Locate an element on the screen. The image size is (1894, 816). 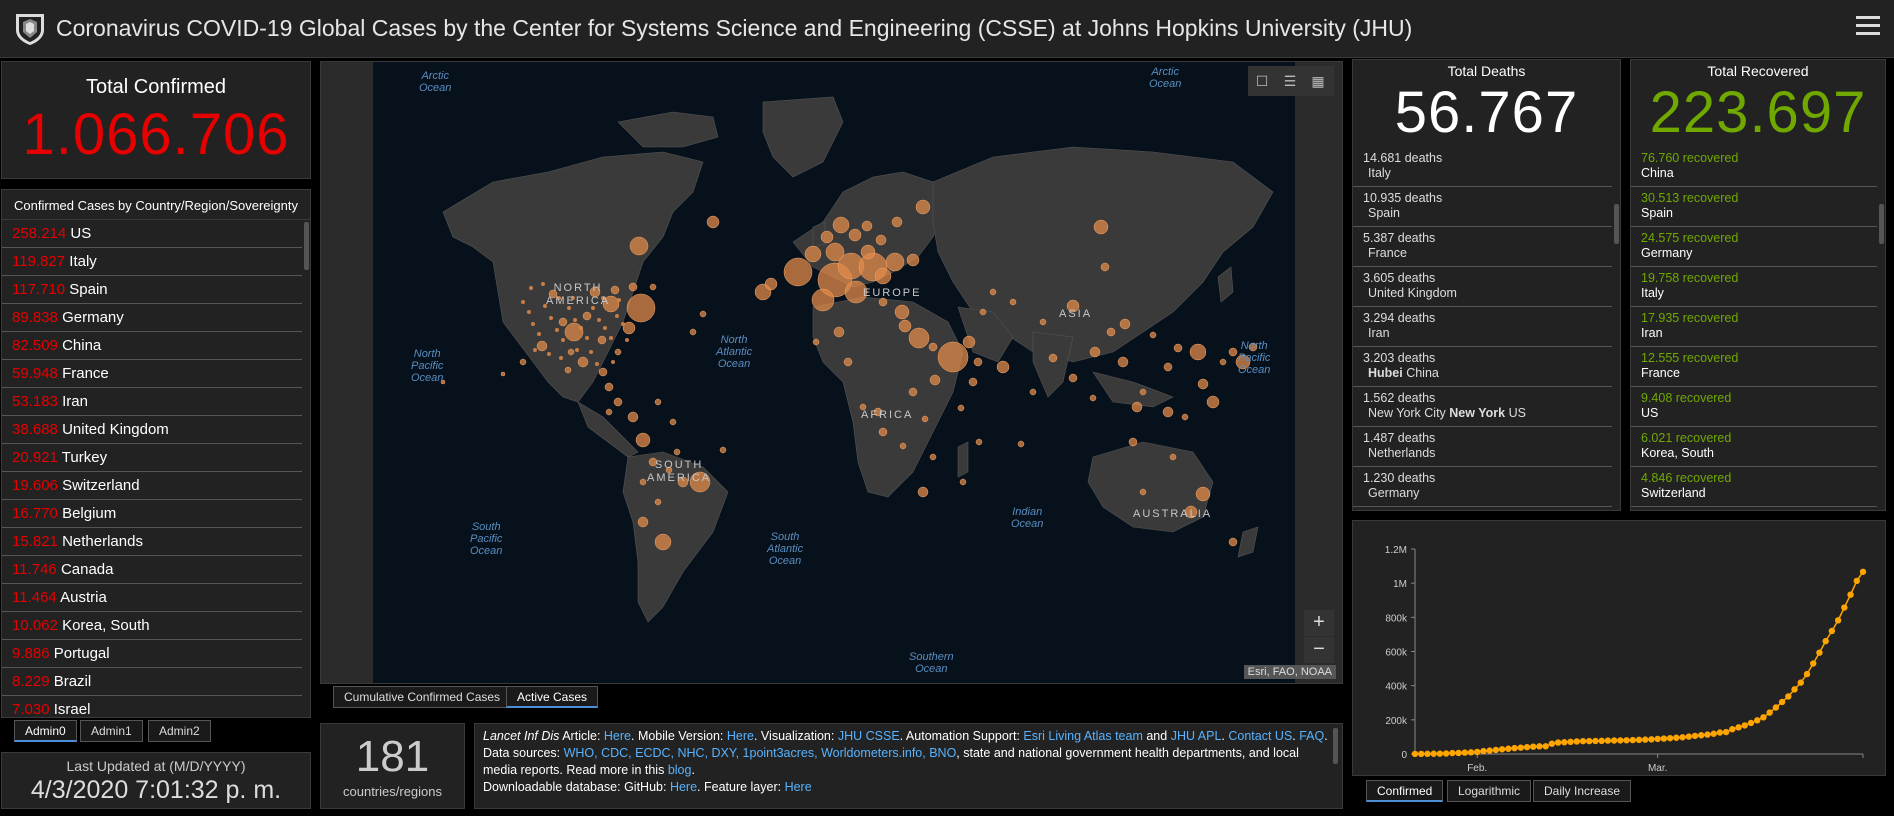
list-item: 53.183 Iran is located at coordinates (152, 402).